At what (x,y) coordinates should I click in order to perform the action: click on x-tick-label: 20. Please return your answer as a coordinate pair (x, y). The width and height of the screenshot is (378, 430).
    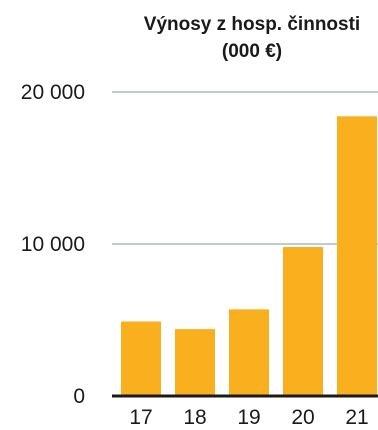
    Looking at the image, I should click on (302, 417).